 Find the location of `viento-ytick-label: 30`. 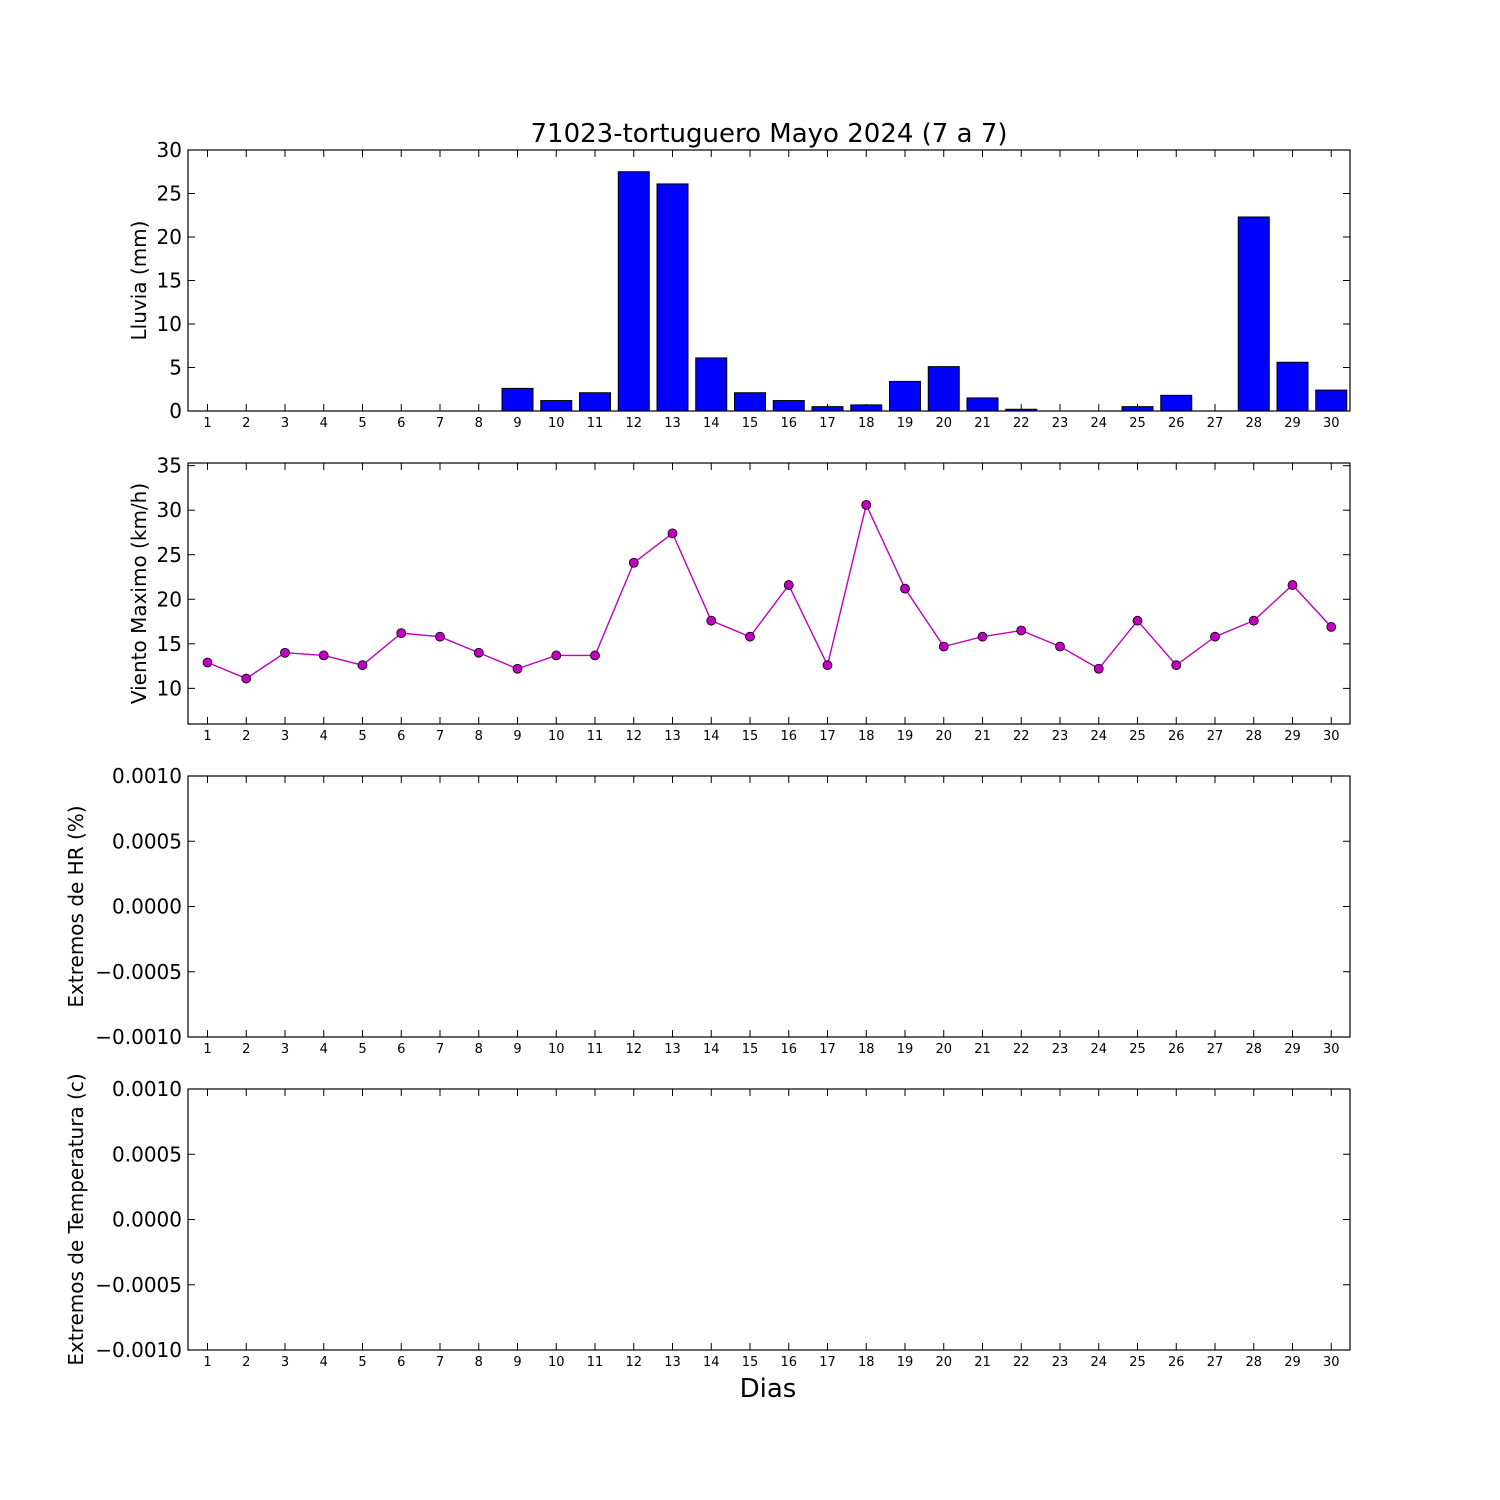

viento-ytick-label: 30 is located at coordinates (169, 510).